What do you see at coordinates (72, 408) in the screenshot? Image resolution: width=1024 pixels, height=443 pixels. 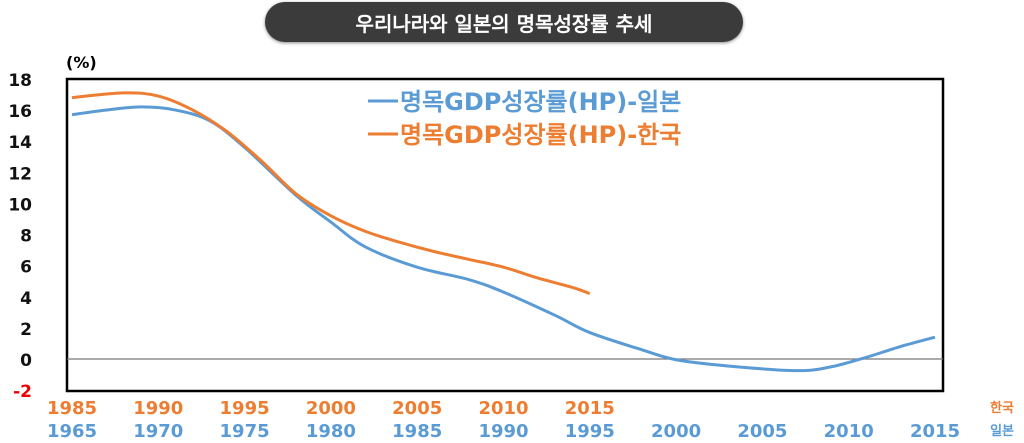 I see `x-tick-label-korea: 1985` at bounding box center [72, 408].